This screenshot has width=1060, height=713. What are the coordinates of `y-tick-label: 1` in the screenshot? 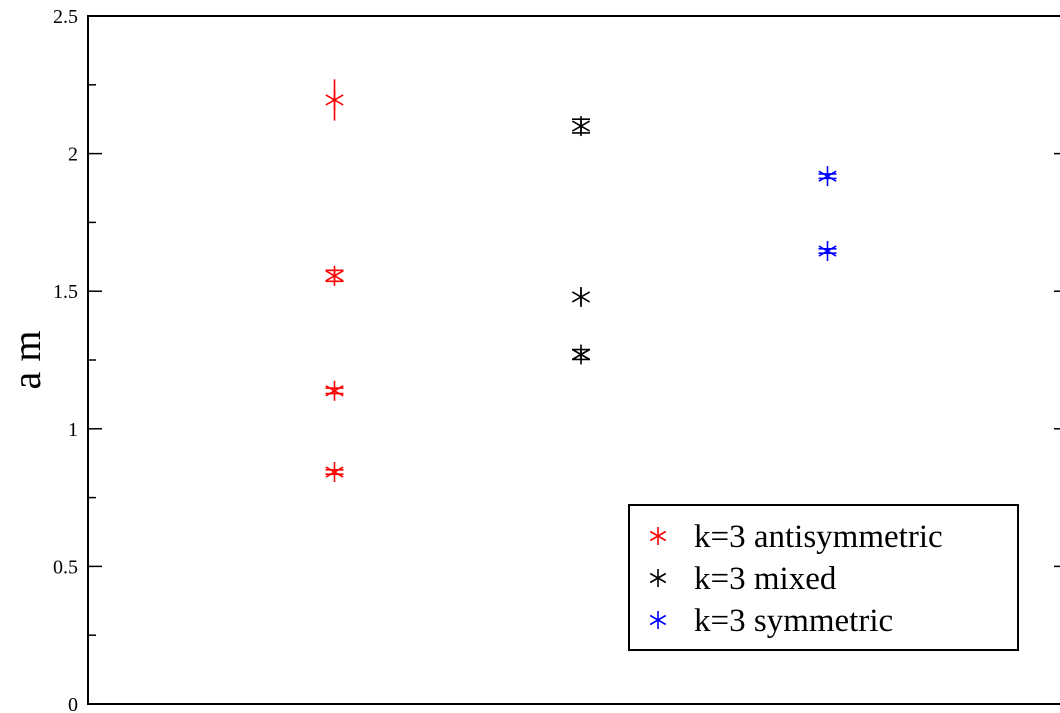 It's located at (73, 430).